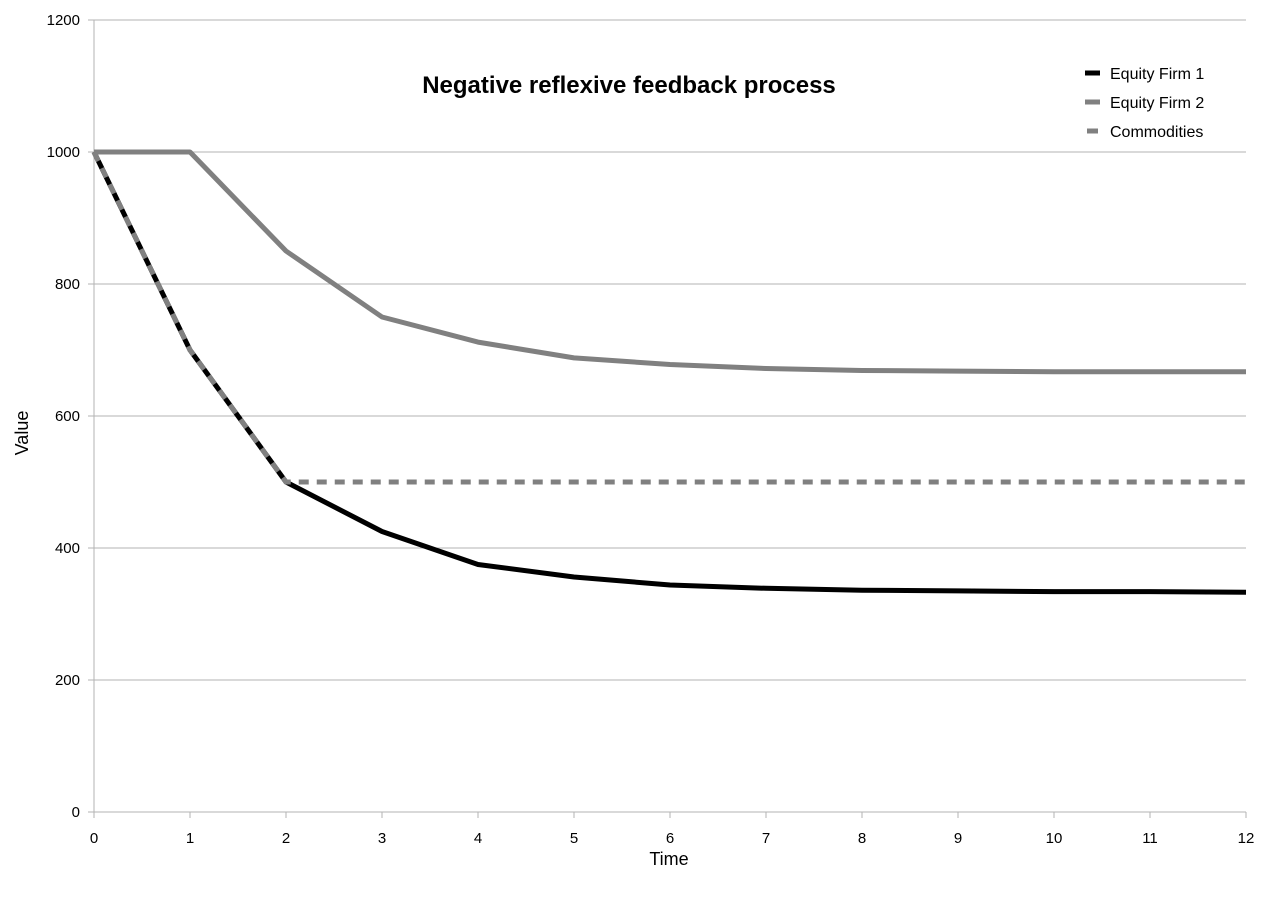 The image size is (1263, 901). Describe the element at coordinates (958, 838) in the screenshot. I see `x-tick-label: 9` at that location.